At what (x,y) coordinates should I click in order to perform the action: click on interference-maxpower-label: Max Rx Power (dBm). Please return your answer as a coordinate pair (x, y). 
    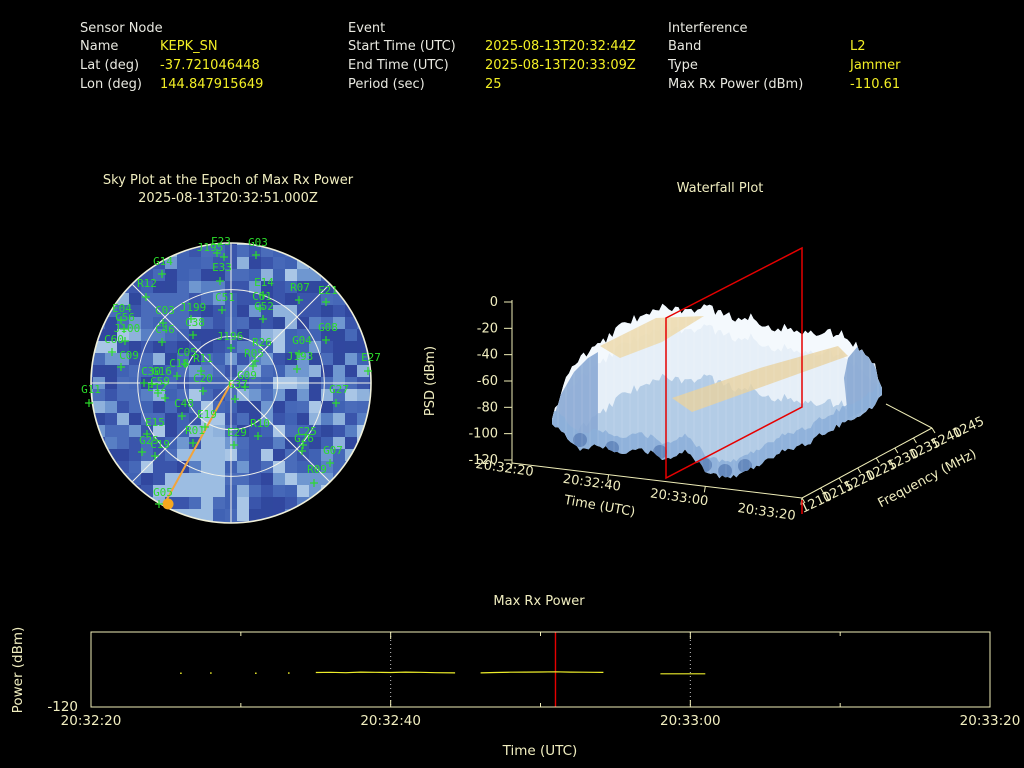
    Looking at the image, I should click on (736, 84).